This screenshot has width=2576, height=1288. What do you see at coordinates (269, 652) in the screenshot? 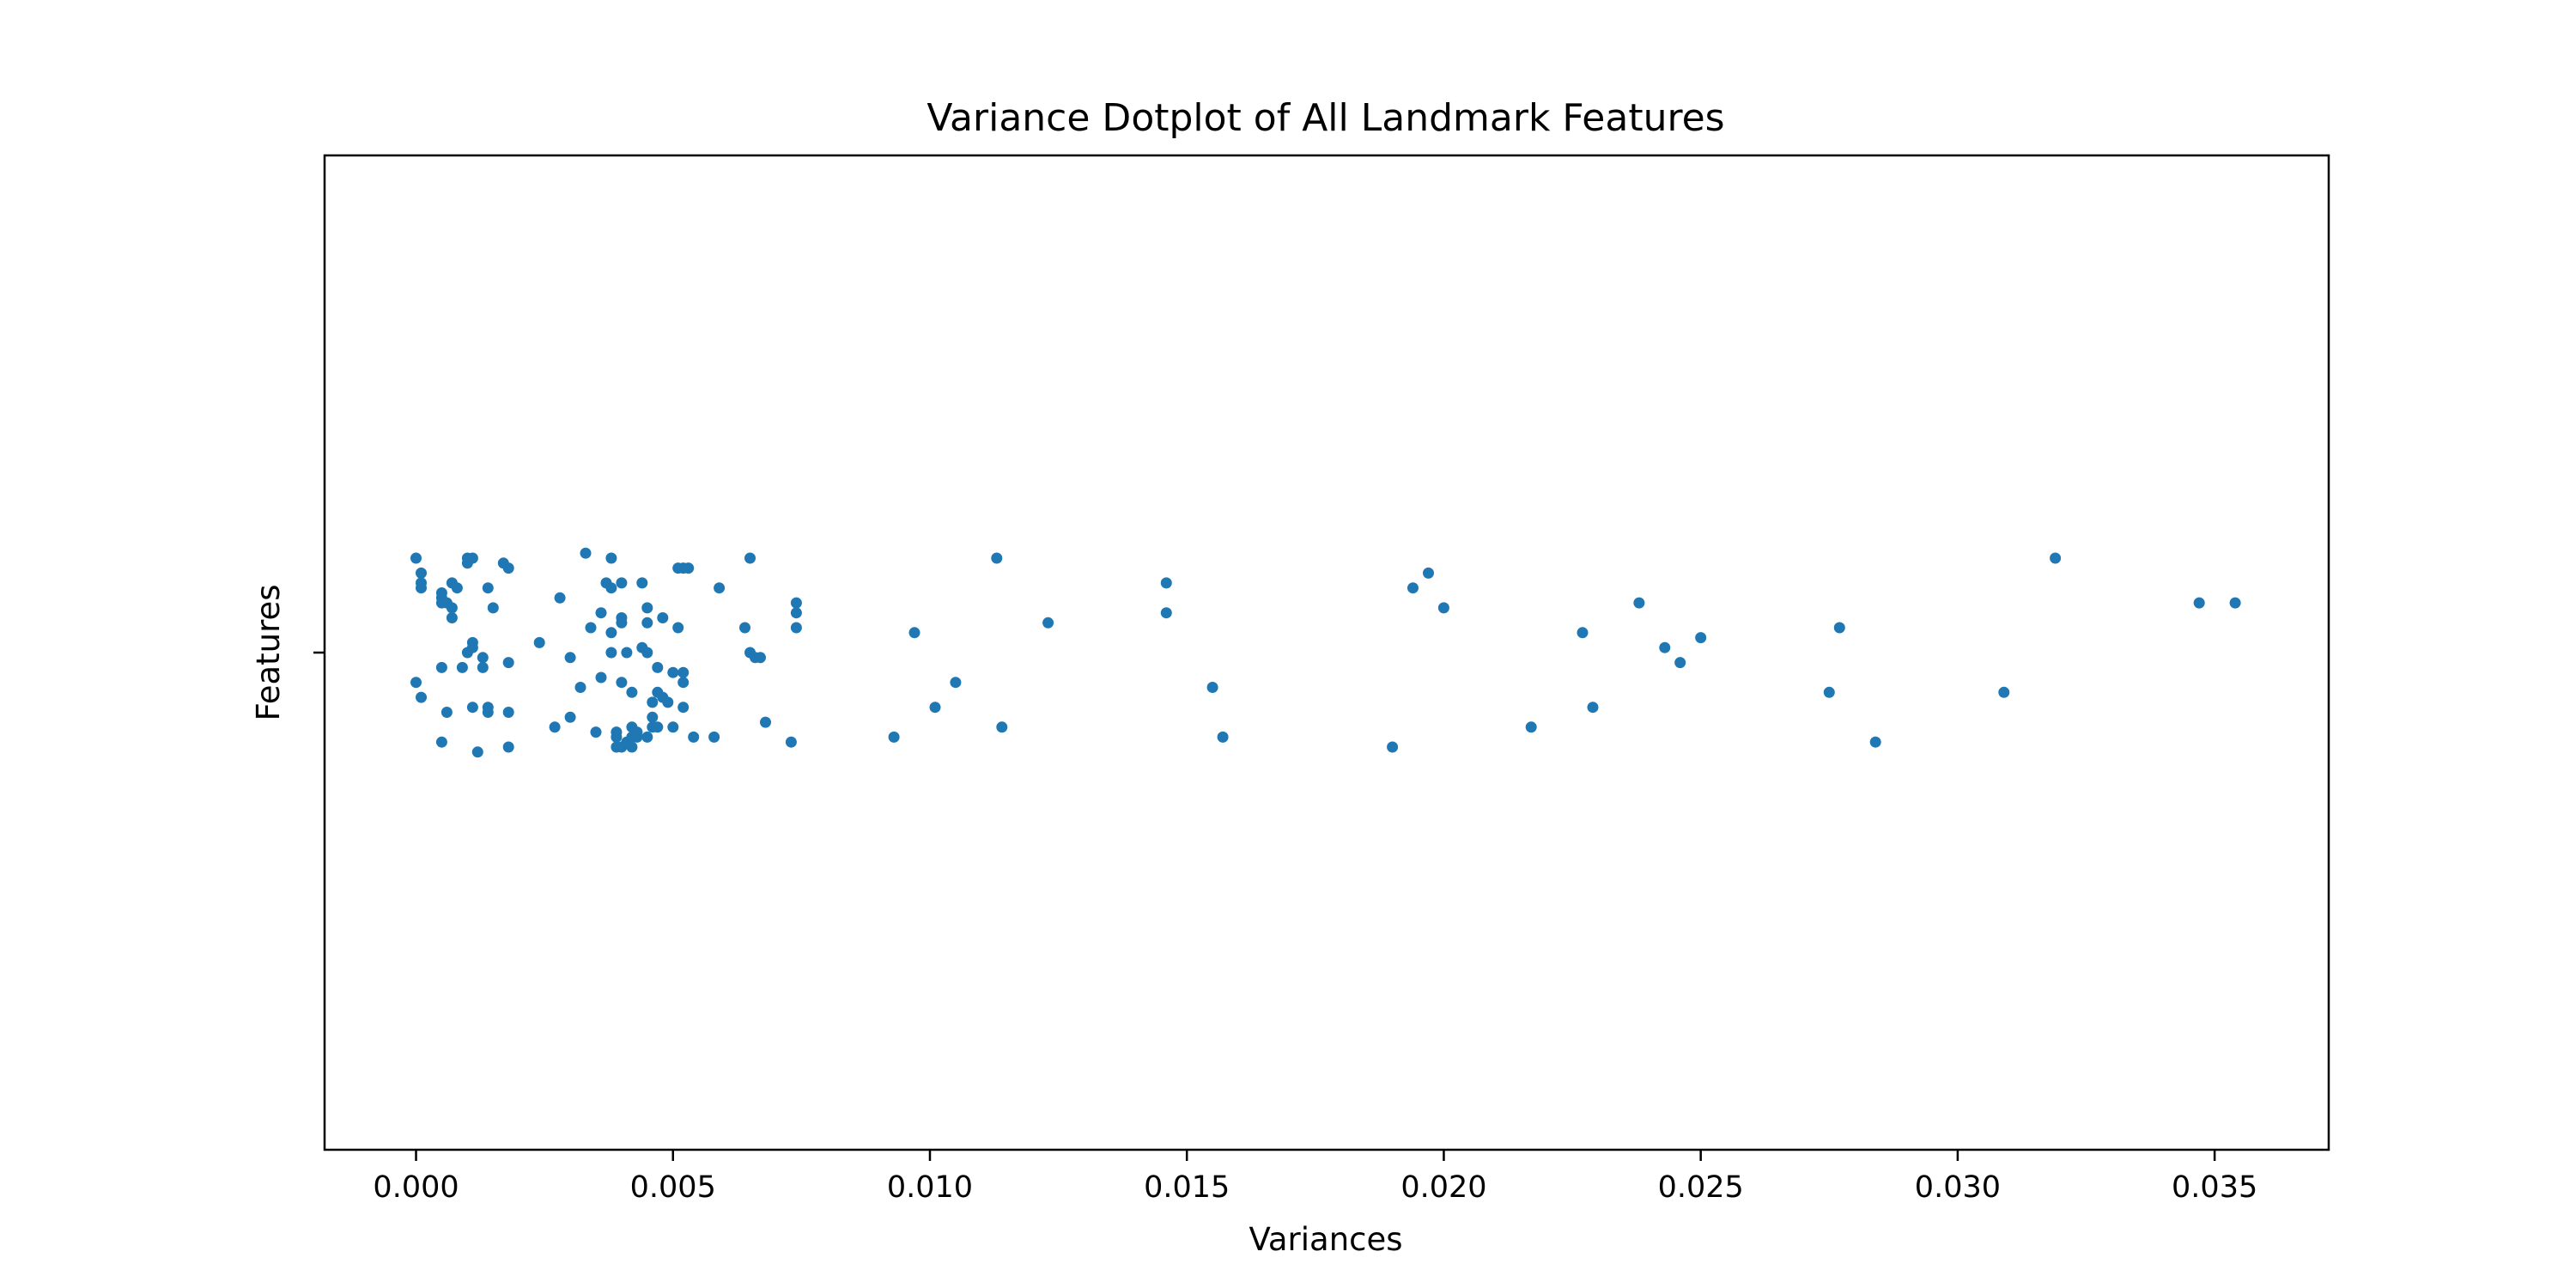
I see `y-axis-label: Features` at bounding box center [269, 652].